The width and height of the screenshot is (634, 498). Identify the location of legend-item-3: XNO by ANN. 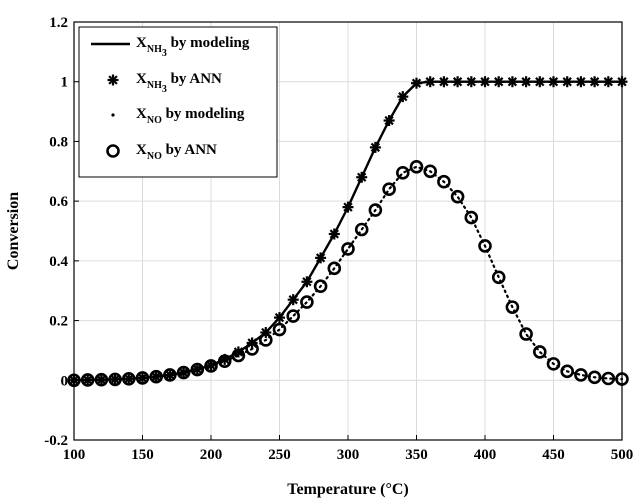
(161, 152).